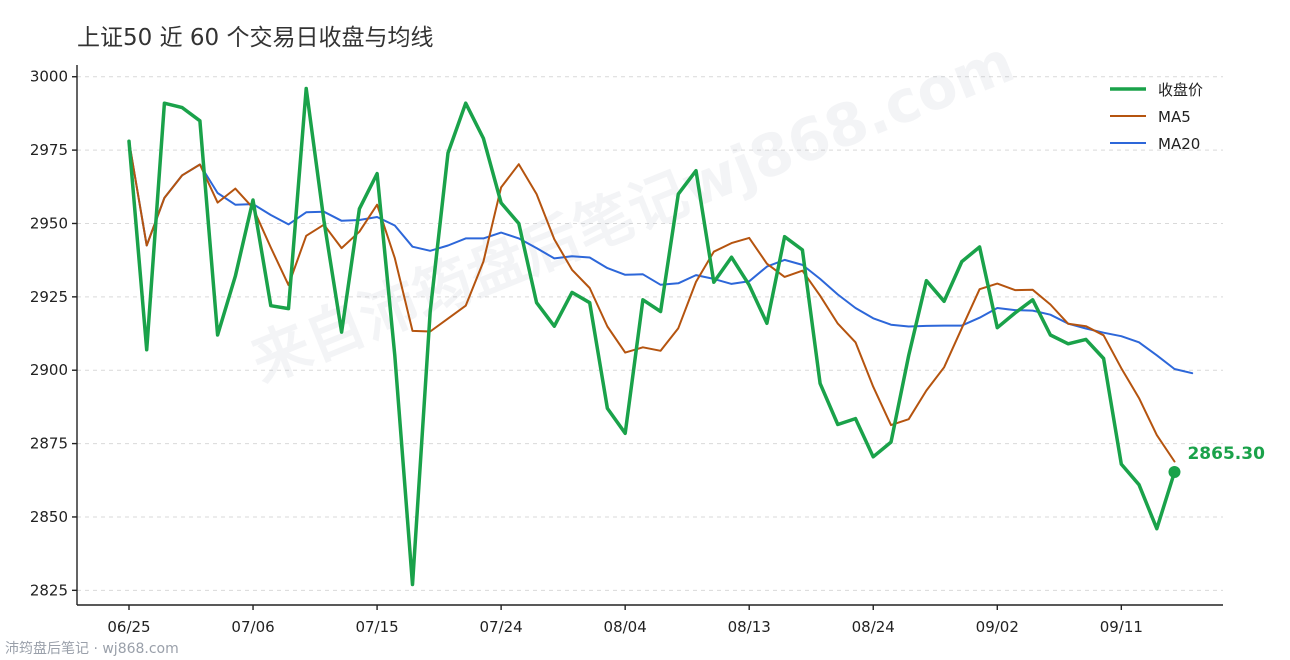  What do you see at coordinates (749, 627) in the screenshot?
I see `x-tick-label: 08/13` at bounding box center [749, 627].